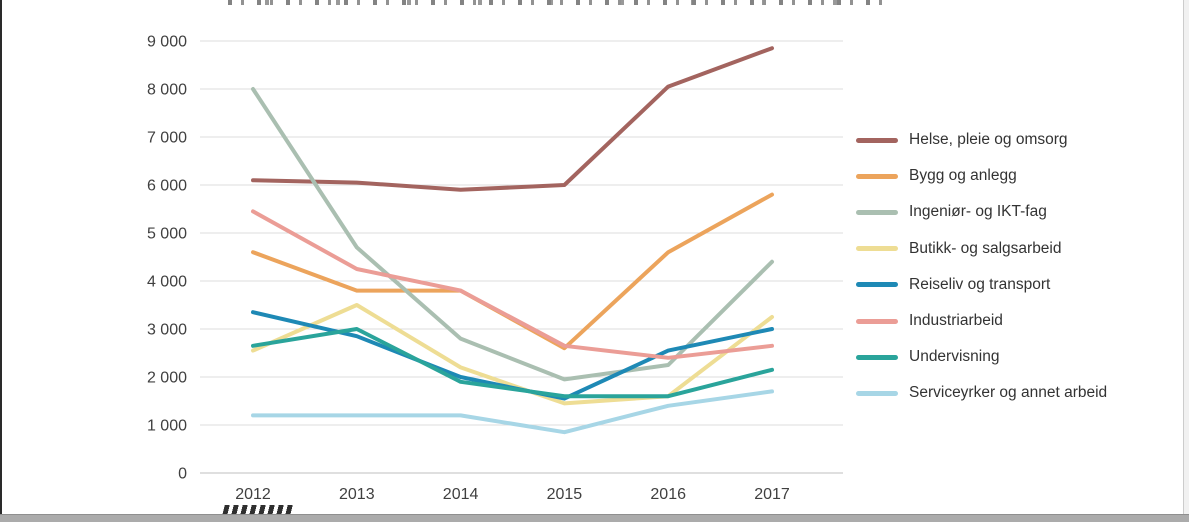  What do you see at coordinates (594, 518) in the screenshot?
I see `window-bottom-bar` at bounding box center [594, 518].